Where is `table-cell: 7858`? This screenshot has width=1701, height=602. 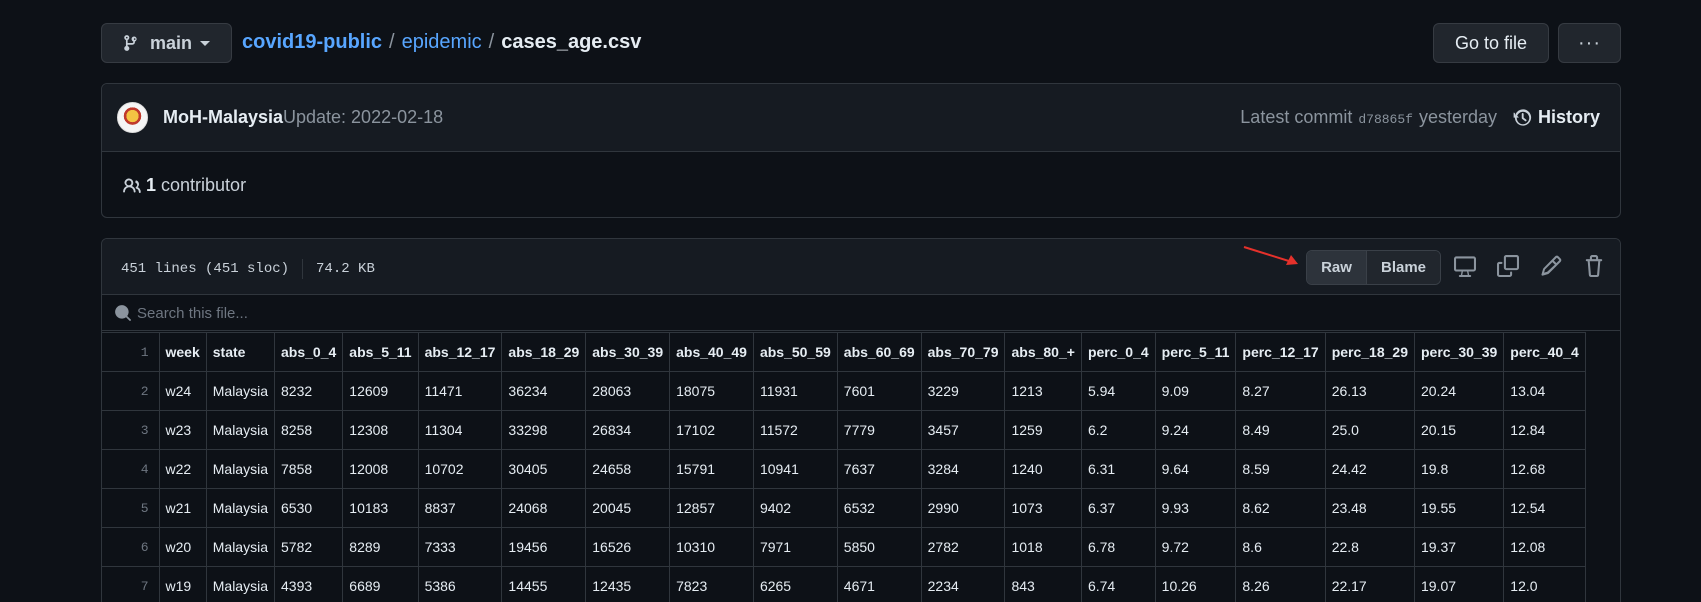 table-cell: 7858 is located at coordinates (308, 469).